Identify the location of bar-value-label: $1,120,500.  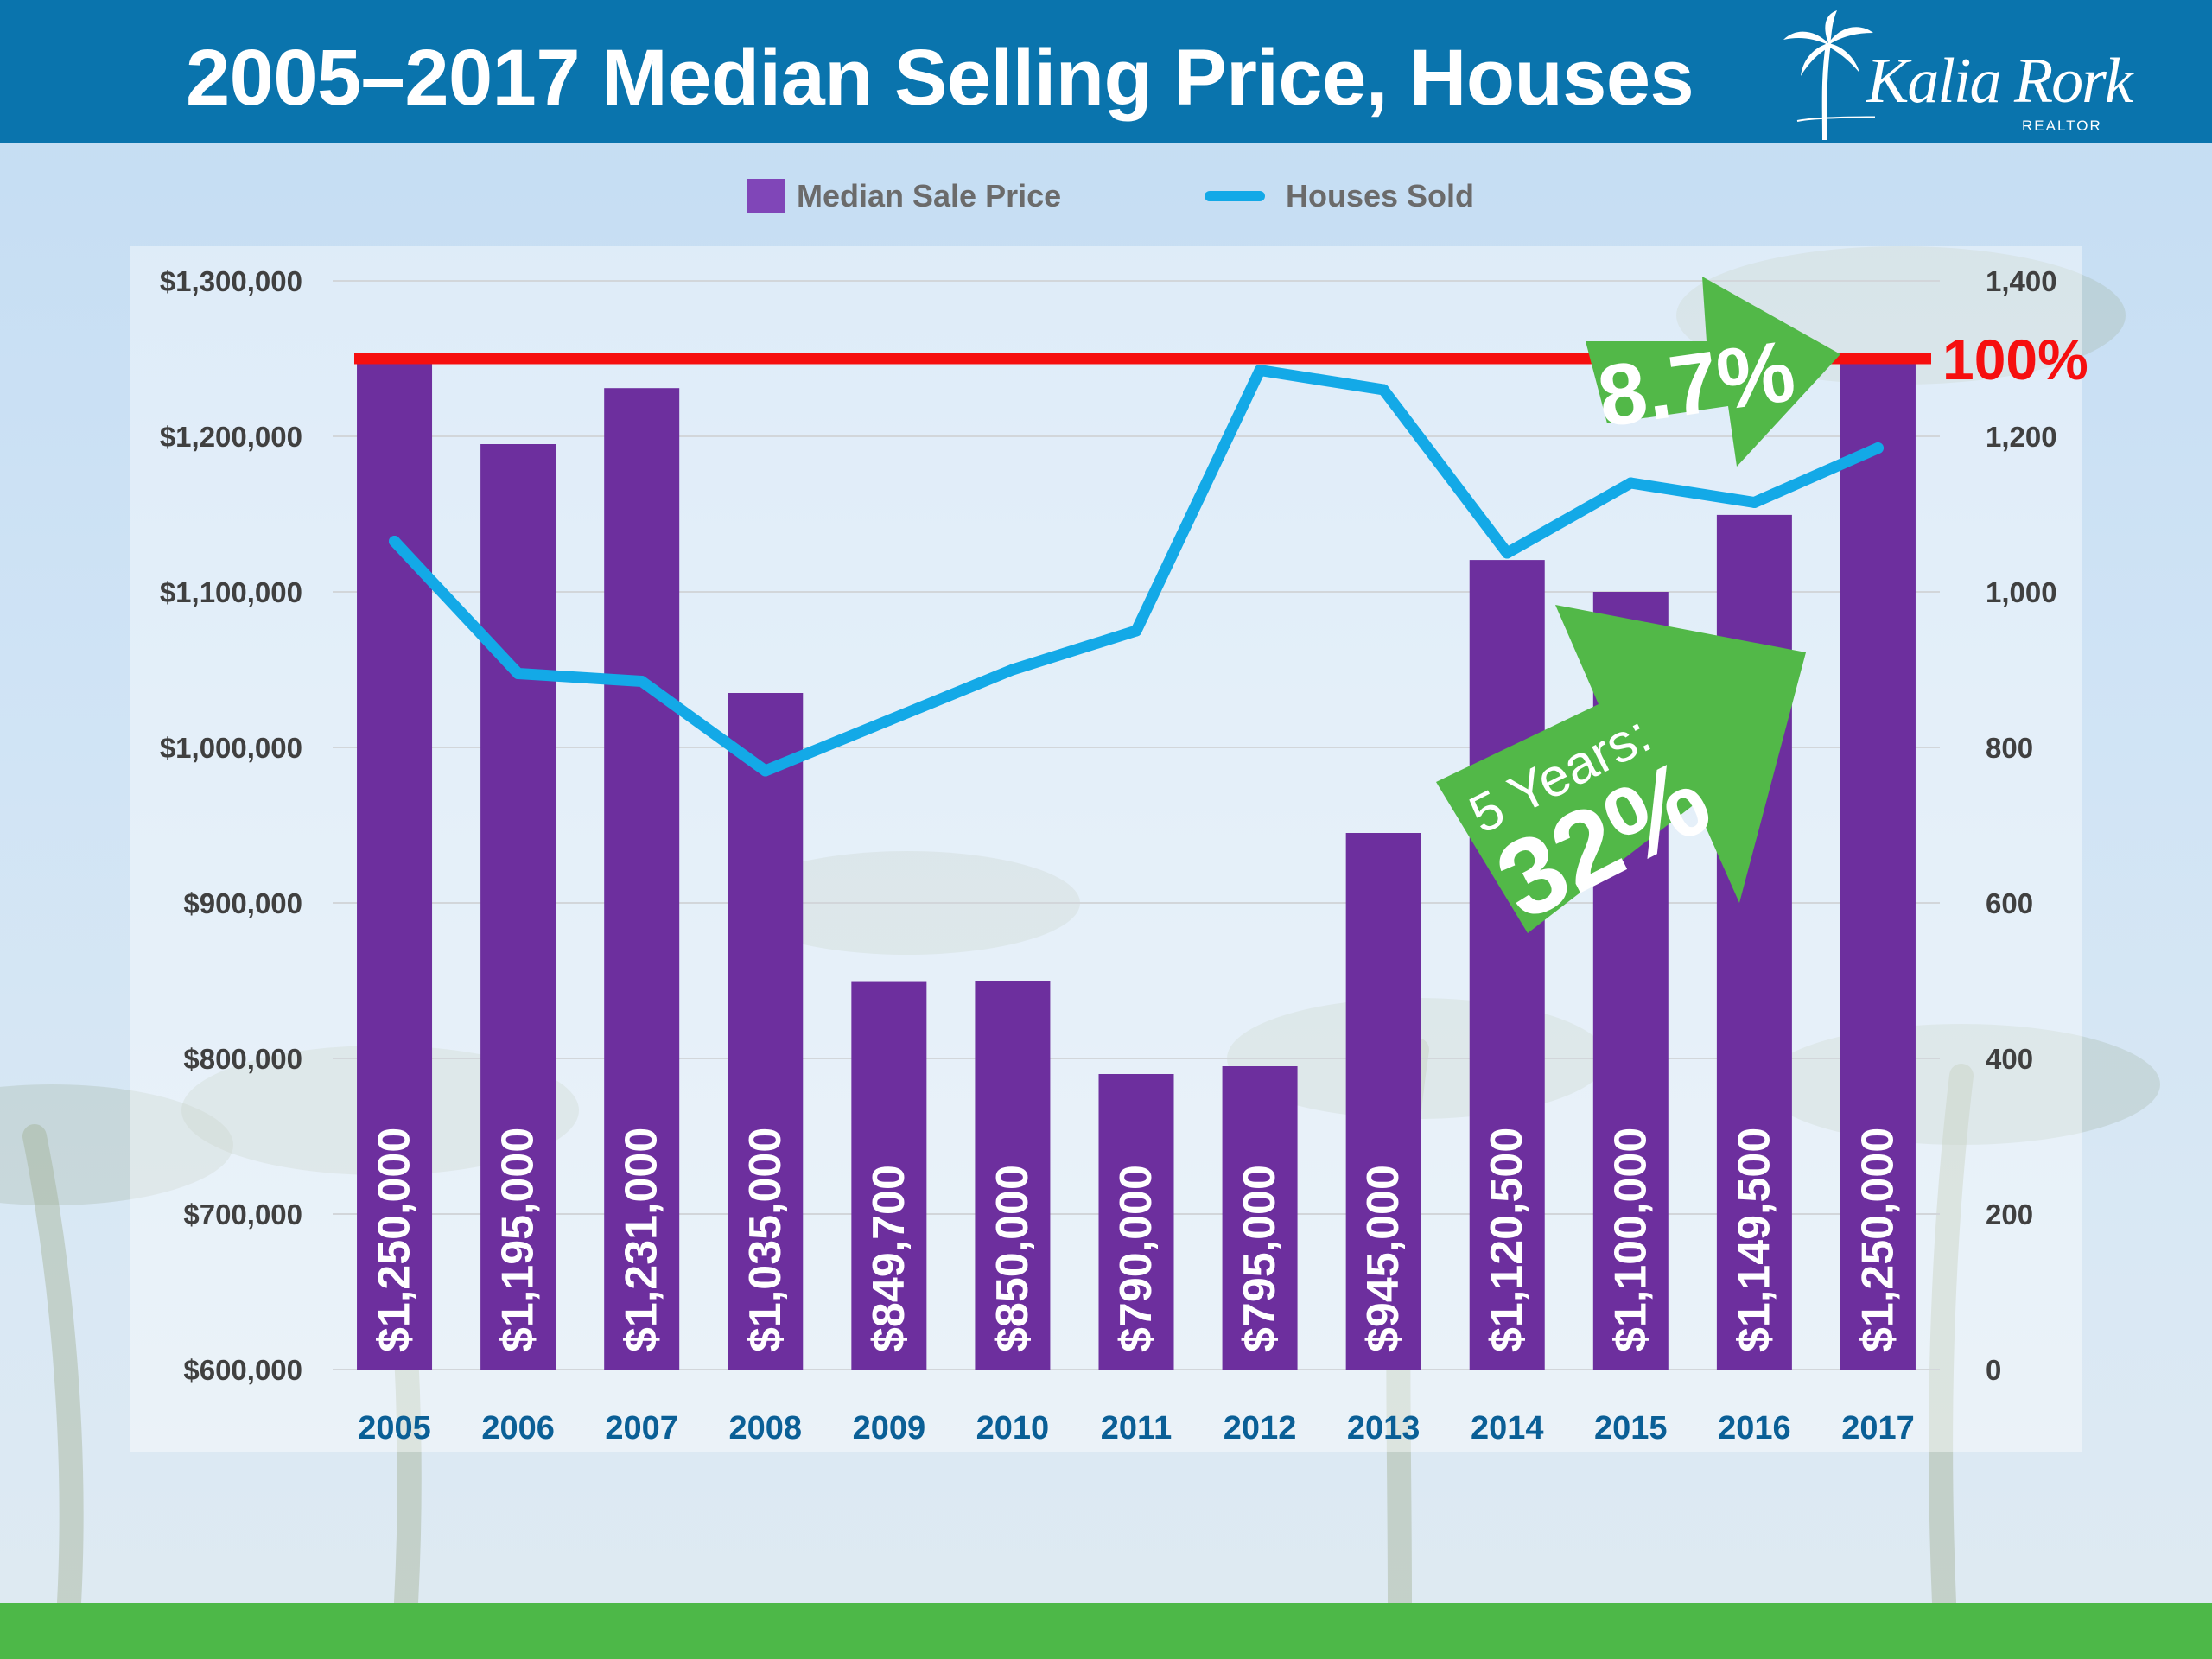
(1507, 1240).